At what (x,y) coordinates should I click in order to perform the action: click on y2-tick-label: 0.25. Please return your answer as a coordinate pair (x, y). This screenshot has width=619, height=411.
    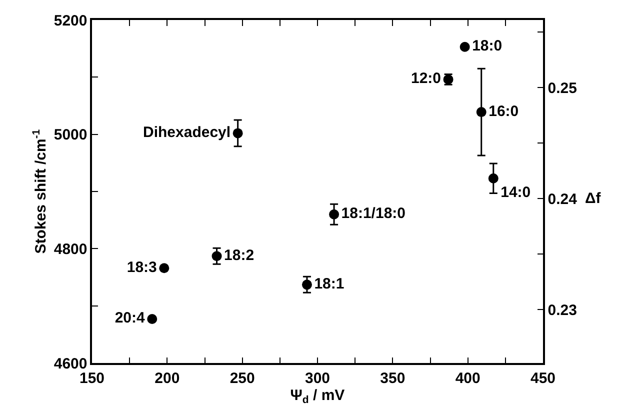
    Looking at the image, I should click on (562, 88).